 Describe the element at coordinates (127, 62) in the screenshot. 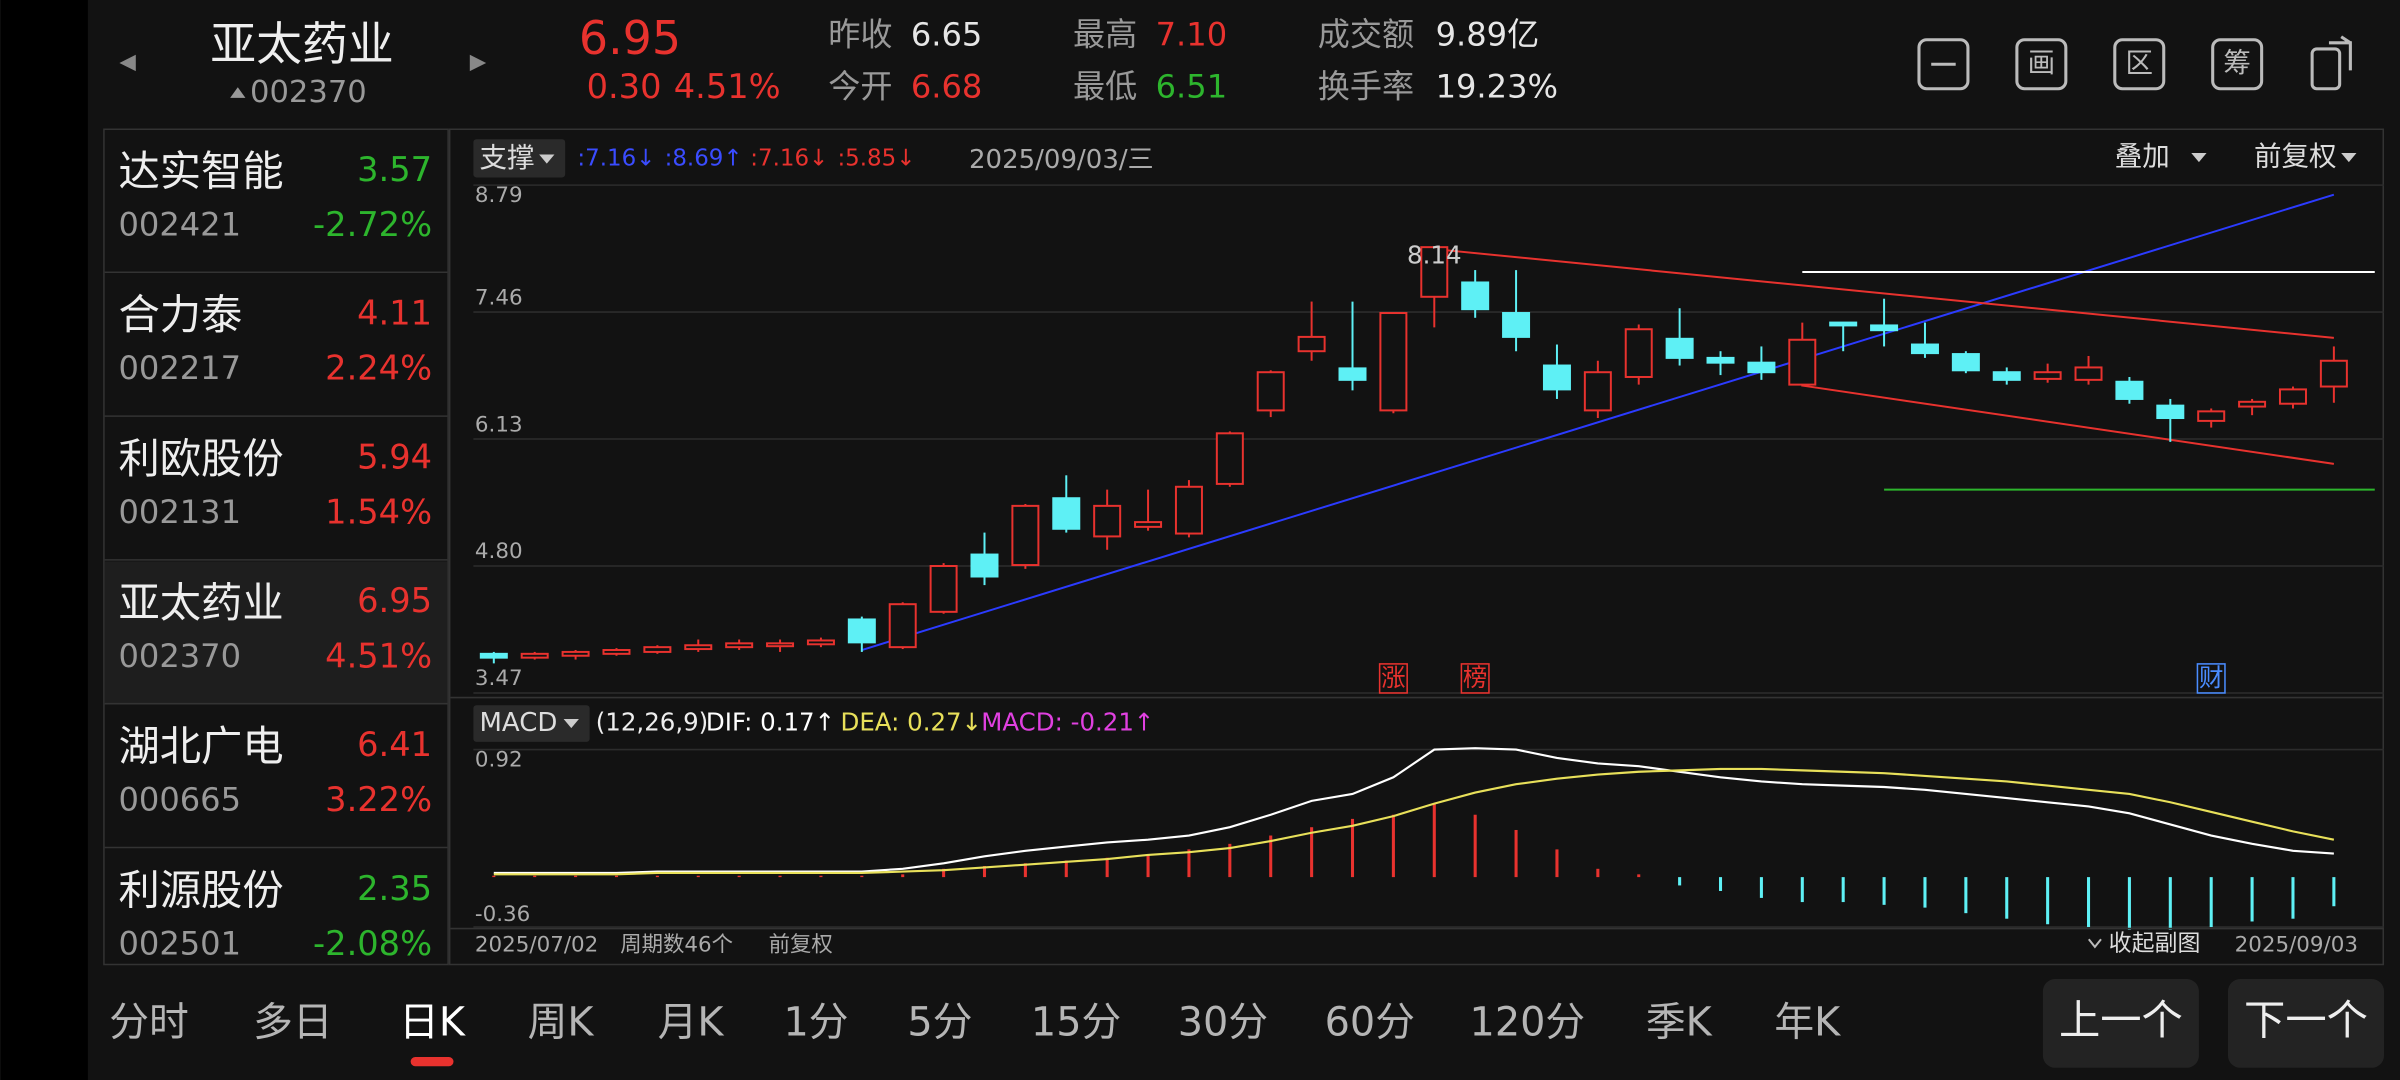

I see `prev-arrow: ◀` at that location.